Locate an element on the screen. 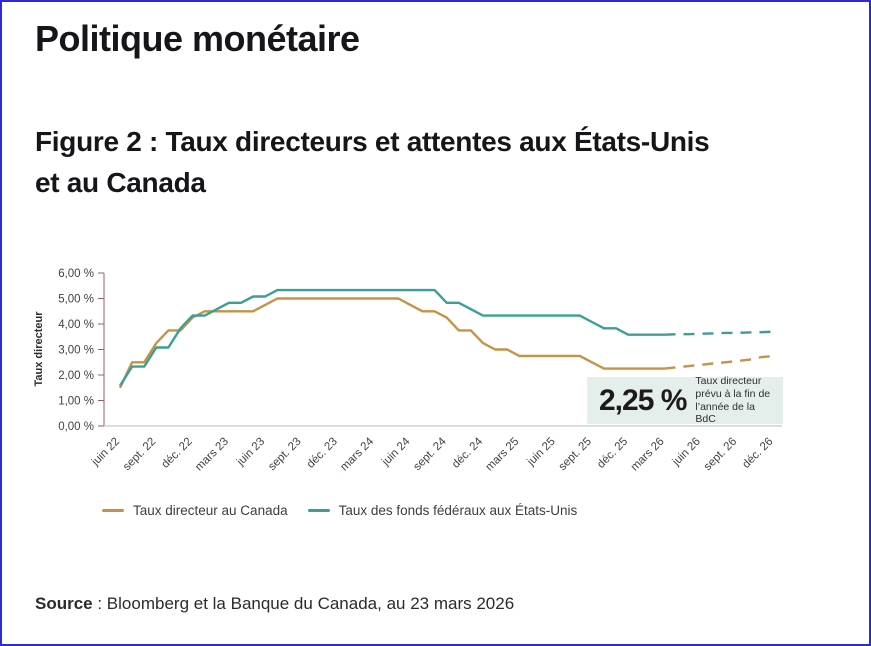  x-tick-label: mars 26 is located at coordinates (648, 455).